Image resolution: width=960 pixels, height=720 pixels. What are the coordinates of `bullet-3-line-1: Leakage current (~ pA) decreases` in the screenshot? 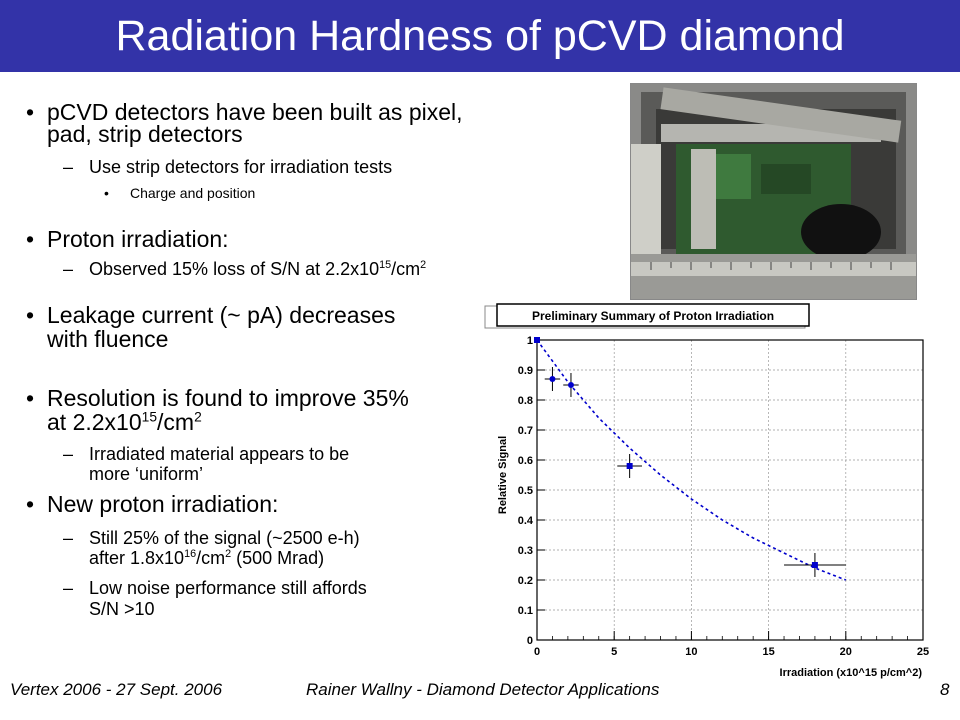 It's located at (221, 315).